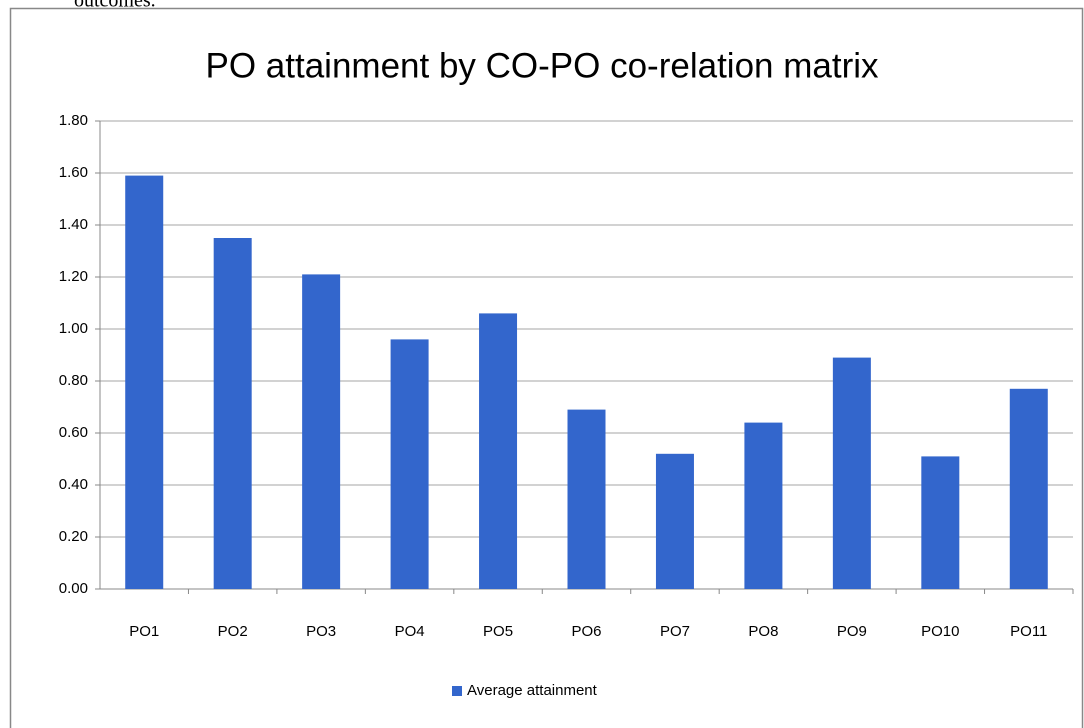  Describe the element at coordinates (233, 631) in the screenshot. I see `x-tick-label: PO2` at that location.